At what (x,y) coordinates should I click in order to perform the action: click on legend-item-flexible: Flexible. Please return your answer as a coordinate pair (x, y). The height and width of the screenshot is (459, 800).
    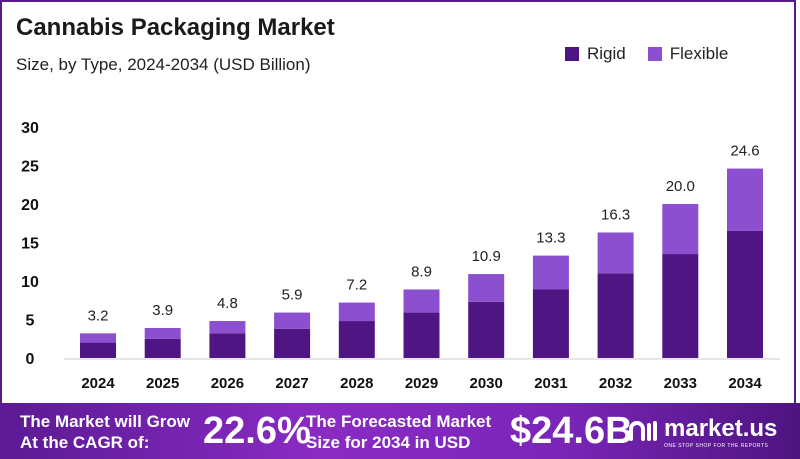
    Looking at the image, I should click on (688, 54).